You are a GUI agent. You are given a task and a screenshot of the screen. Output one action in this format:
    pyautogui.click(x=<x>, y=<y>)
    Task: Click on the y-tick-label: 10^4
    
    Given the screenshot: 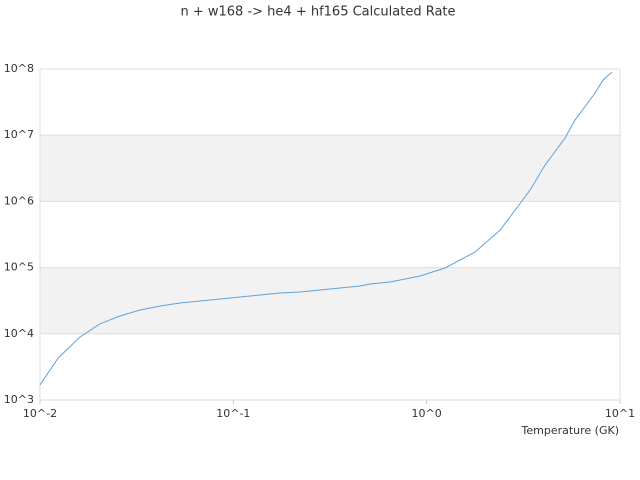 What is the action you would take?
    pyautogui.click(x=19, y=333)
    